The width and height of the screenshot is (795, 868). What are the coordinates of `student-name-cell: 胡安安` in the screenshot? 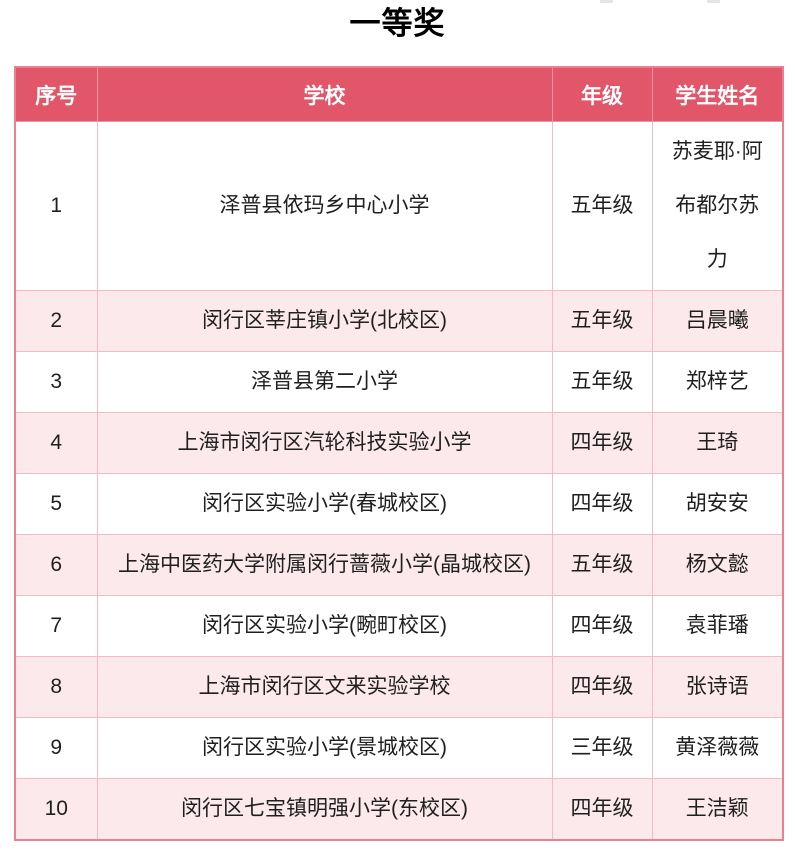 It's located at (717, 504).